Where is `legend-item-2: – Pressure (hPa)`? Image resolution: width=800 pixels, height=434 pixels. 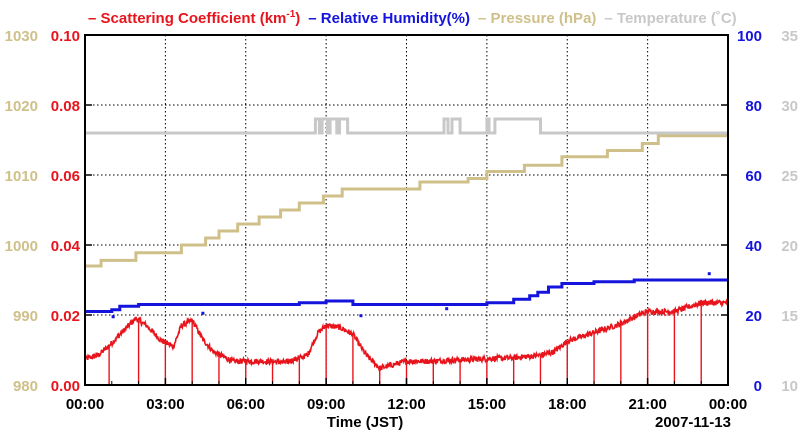
legend-item-2: – Pressure (hPa) is located at coordinates (537, 18).